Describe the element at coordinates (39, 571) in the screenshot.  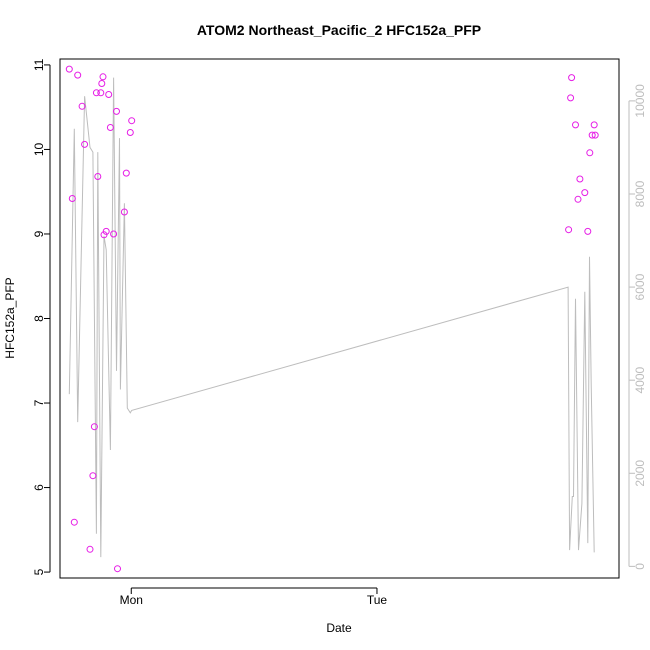
I see `y-tick-label-left: 5` at that location.